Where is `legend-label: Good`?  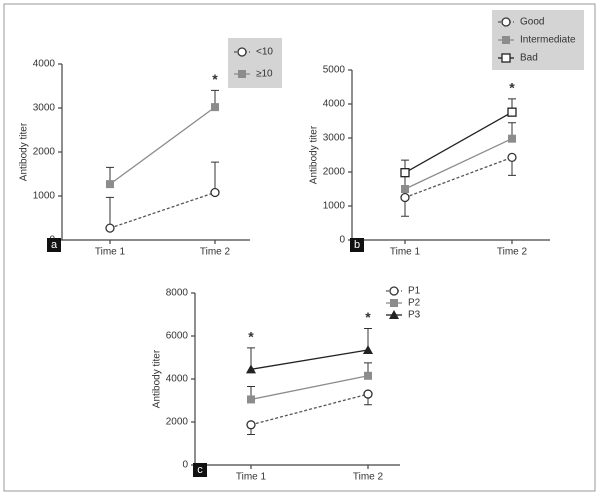
legend-label: Good is located at coordinates (532, 22).